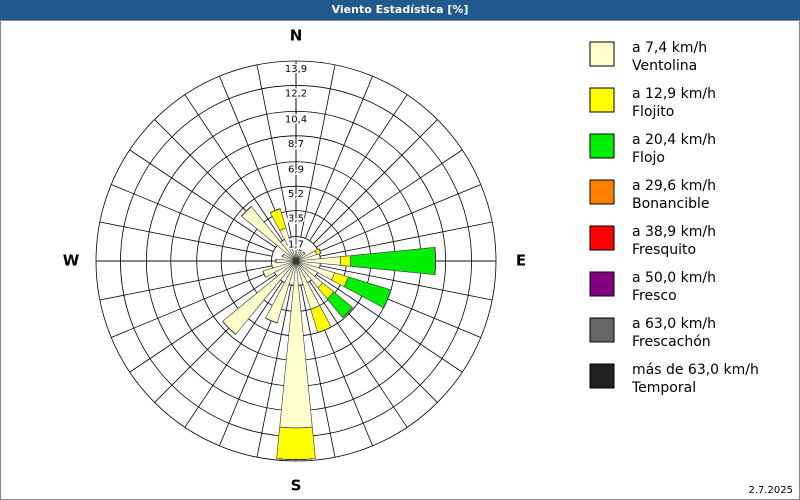 This screenshot has width=800, height=500. Describe the element at coordinates (674, 94) in the screenshot. I see `legend-label: a 12,9 km/h` at that location.